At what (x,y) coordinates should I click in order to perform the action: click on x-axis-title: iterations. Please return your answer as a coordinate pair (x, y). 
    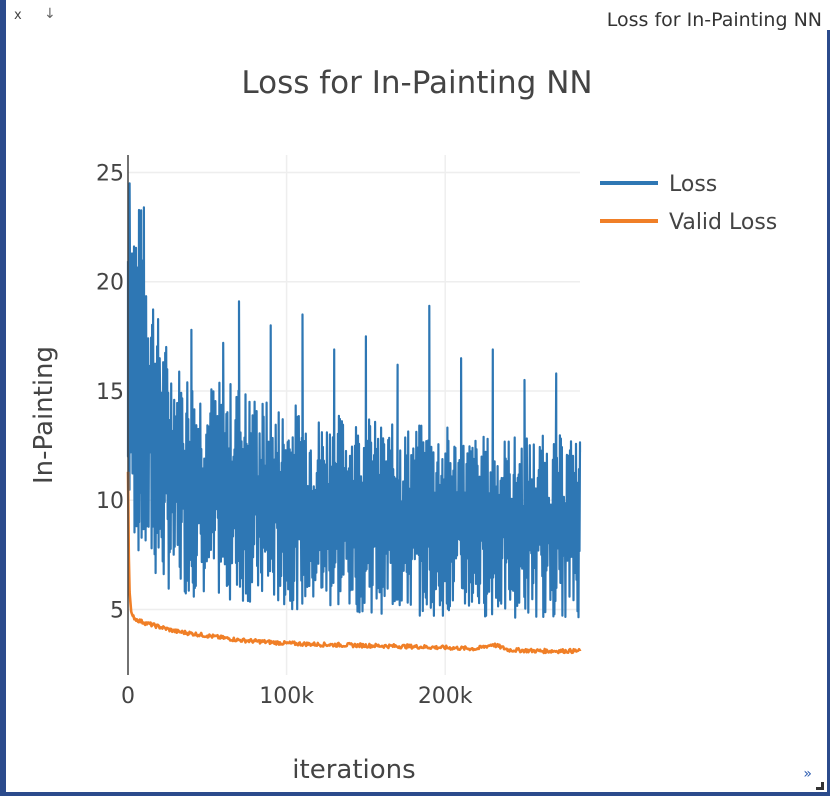
    Looking at the image, I should click on (353, 770).